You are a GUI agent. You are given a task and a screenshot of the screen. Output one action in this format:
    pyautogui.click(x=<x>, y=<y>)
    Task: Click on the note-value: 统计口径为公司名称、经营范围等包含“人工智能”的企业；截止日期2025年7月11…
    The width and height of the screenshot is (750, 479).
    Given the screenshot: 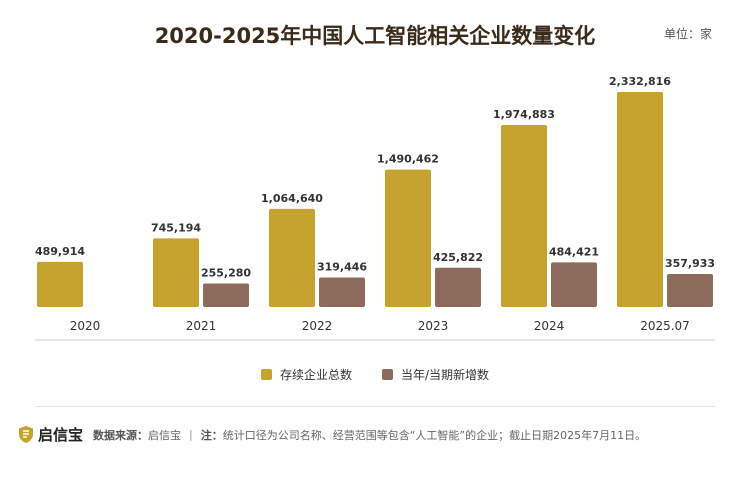 What is the action you would take?
    pyautogui.click(x=434, y=435)
    